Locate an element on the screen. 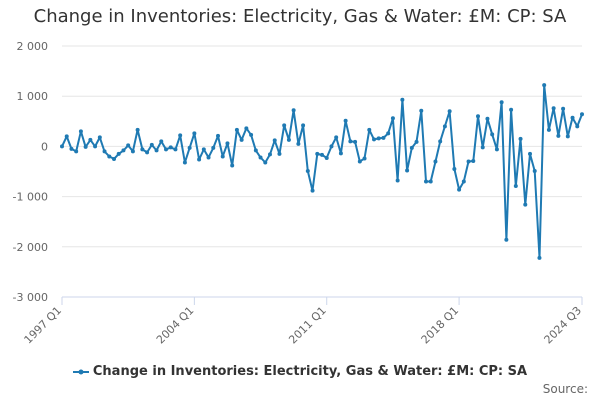 This screenshot has height=400, width=600. x-tick-label: 2018 Q1 is located at coordinates (440, 325).